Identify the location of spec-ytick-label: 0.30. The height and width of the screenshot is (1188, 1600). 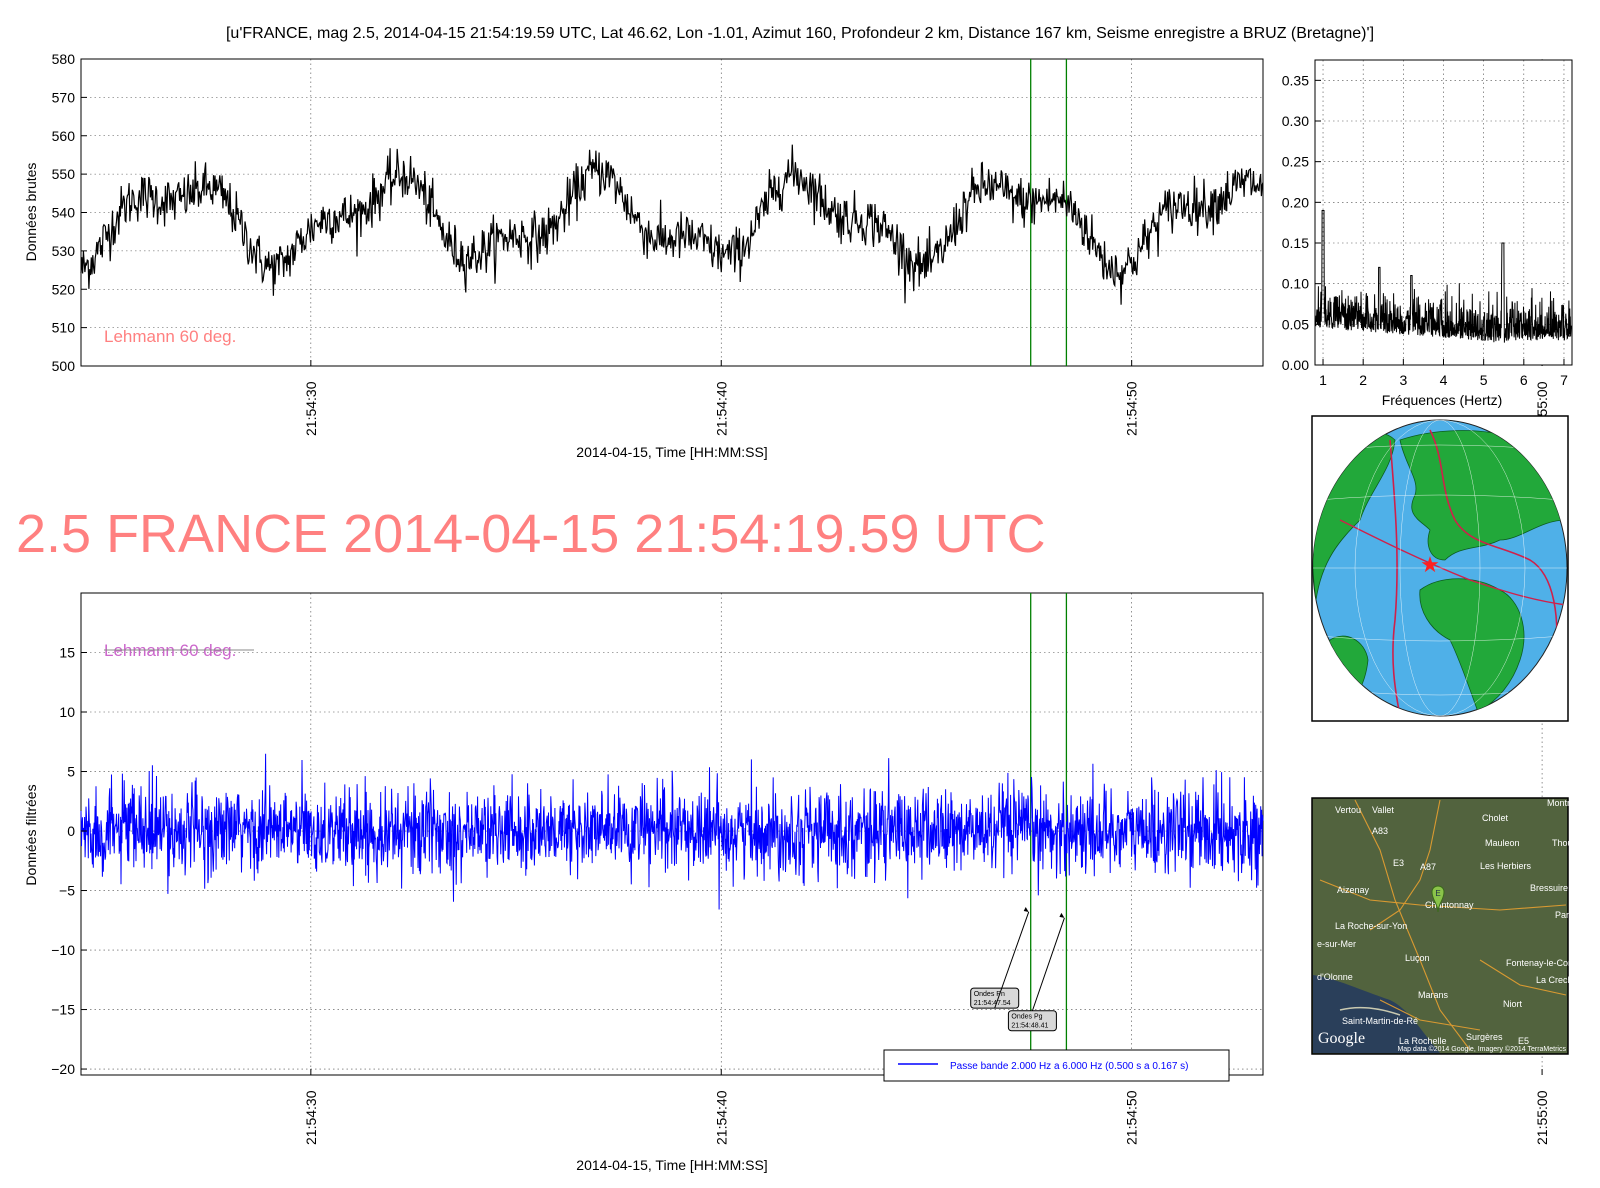
(1295, 121).